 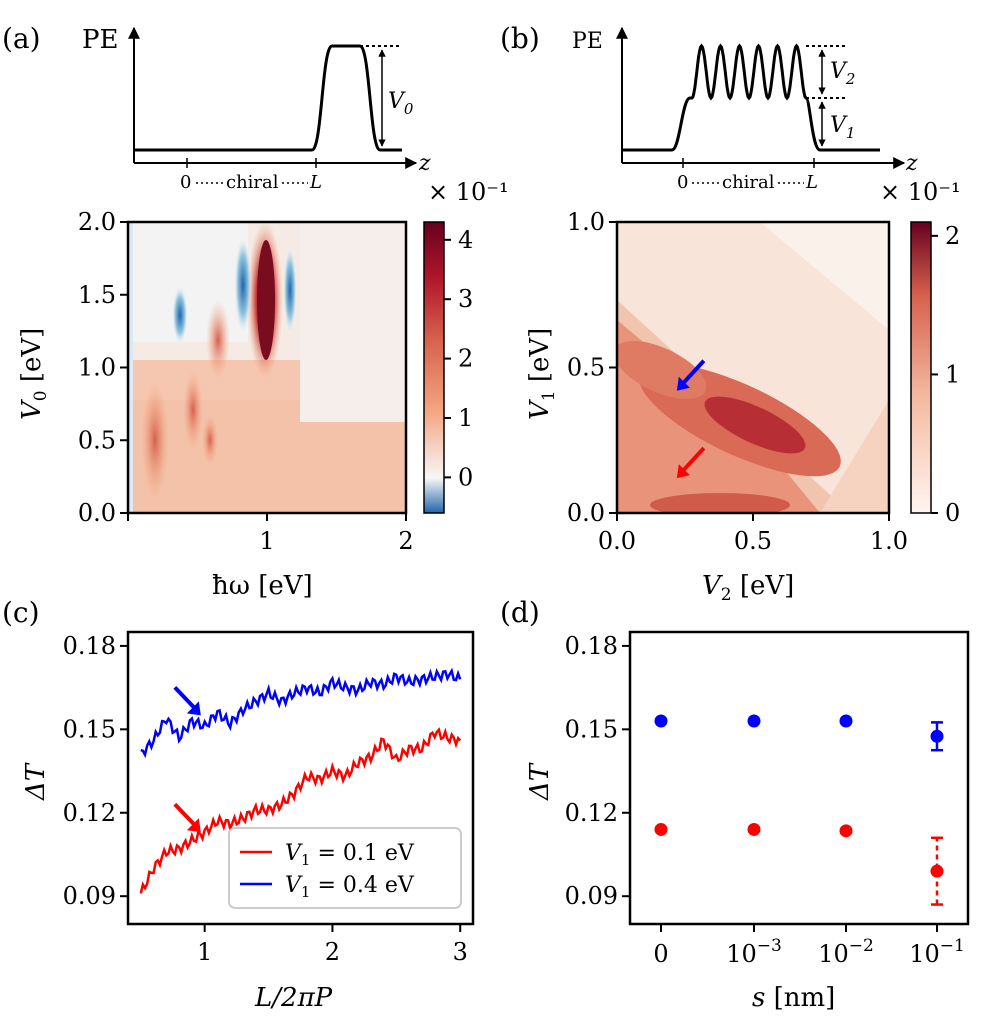 I want to click on panel-a-potential: (a) PE z V0 0 chiral L, so click(x=216, y=107).